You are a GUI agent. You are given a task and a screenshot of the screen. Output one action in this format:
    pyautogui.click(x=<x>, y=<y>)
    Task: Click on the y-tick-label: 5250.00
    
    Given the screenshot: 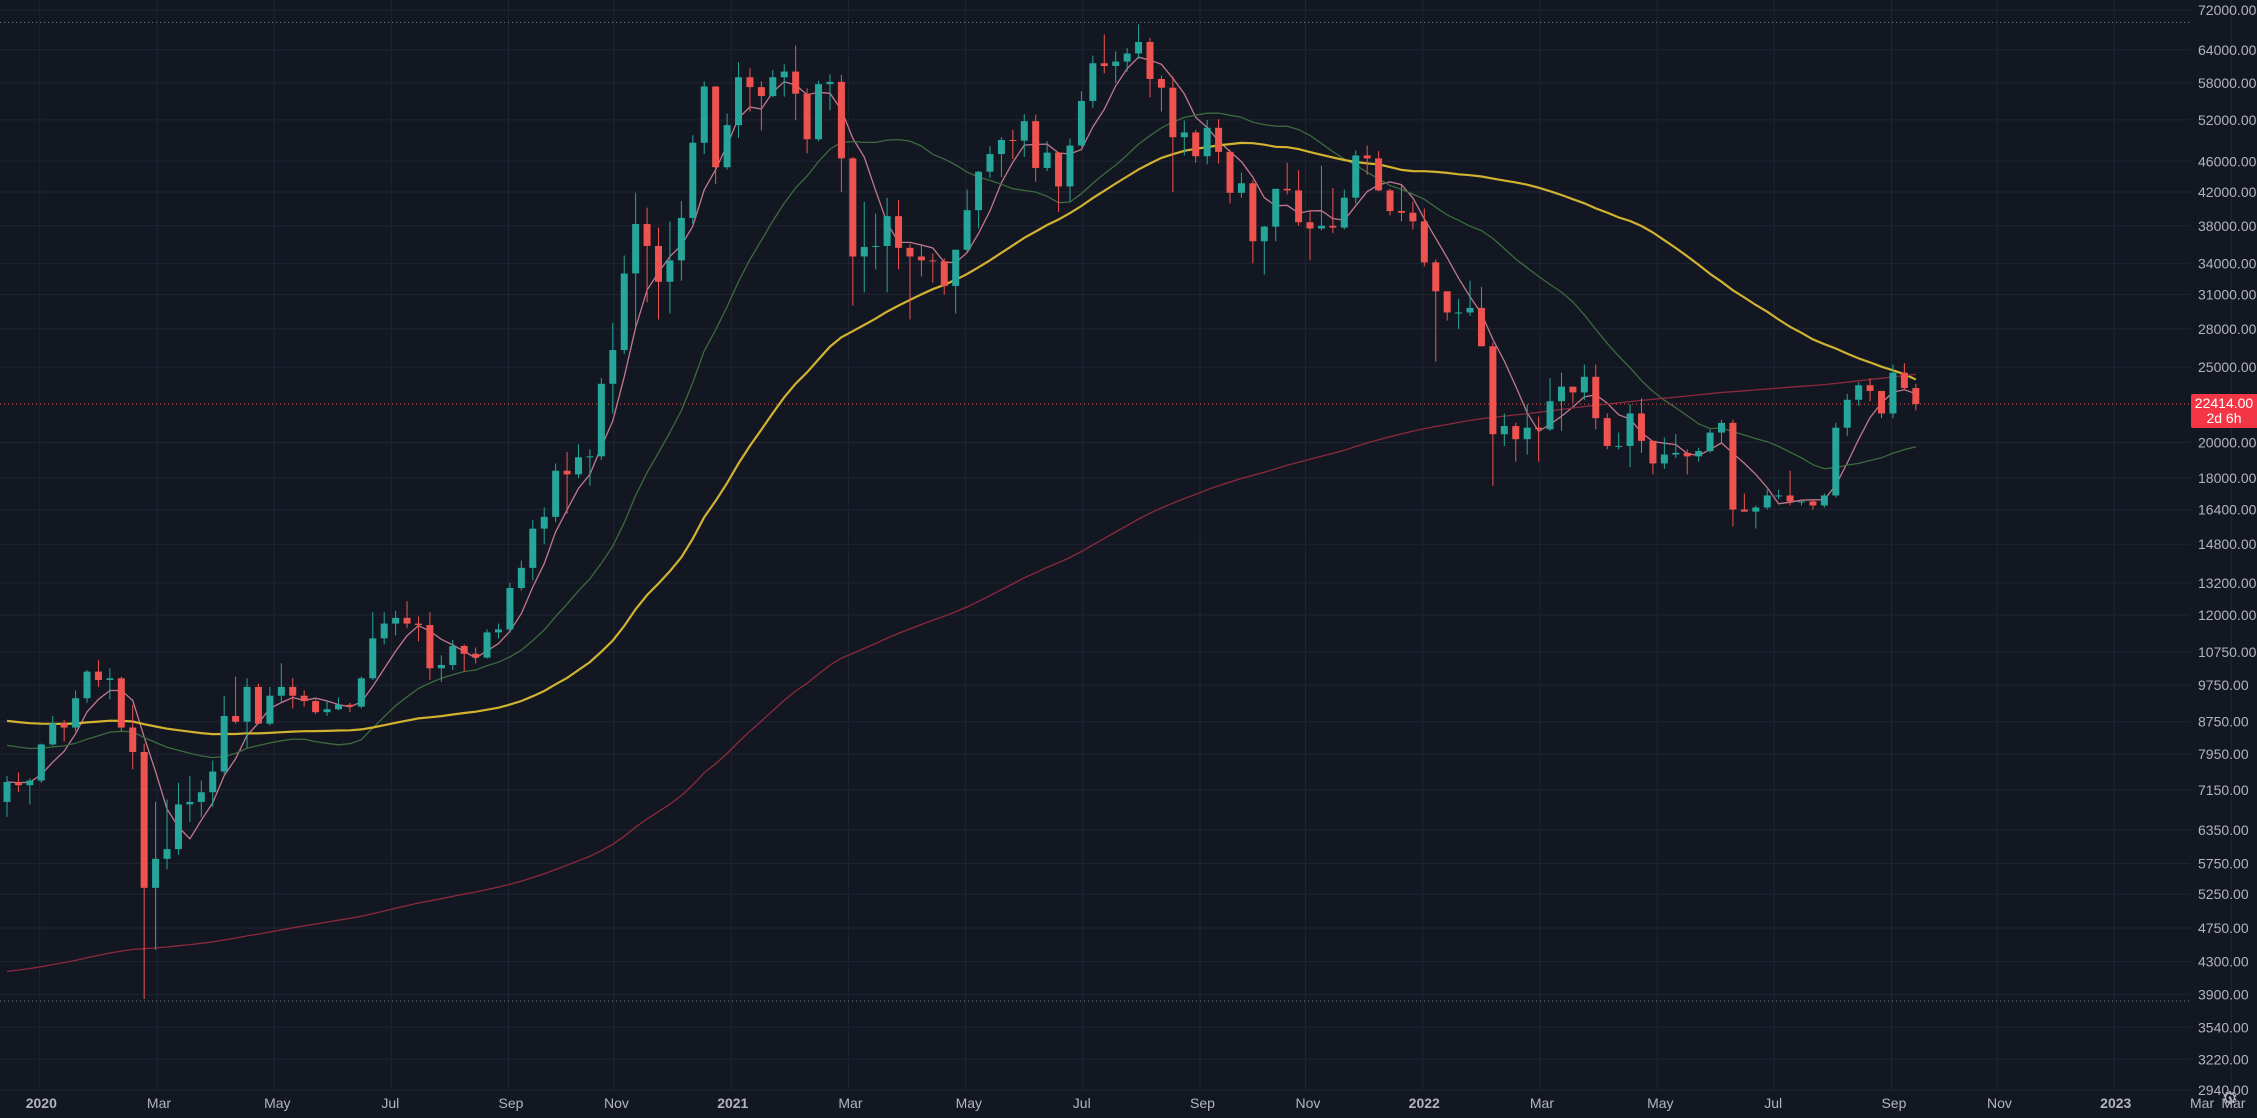 What is the action you would take?
    pyautogui.click(x=2223, y=894)
    